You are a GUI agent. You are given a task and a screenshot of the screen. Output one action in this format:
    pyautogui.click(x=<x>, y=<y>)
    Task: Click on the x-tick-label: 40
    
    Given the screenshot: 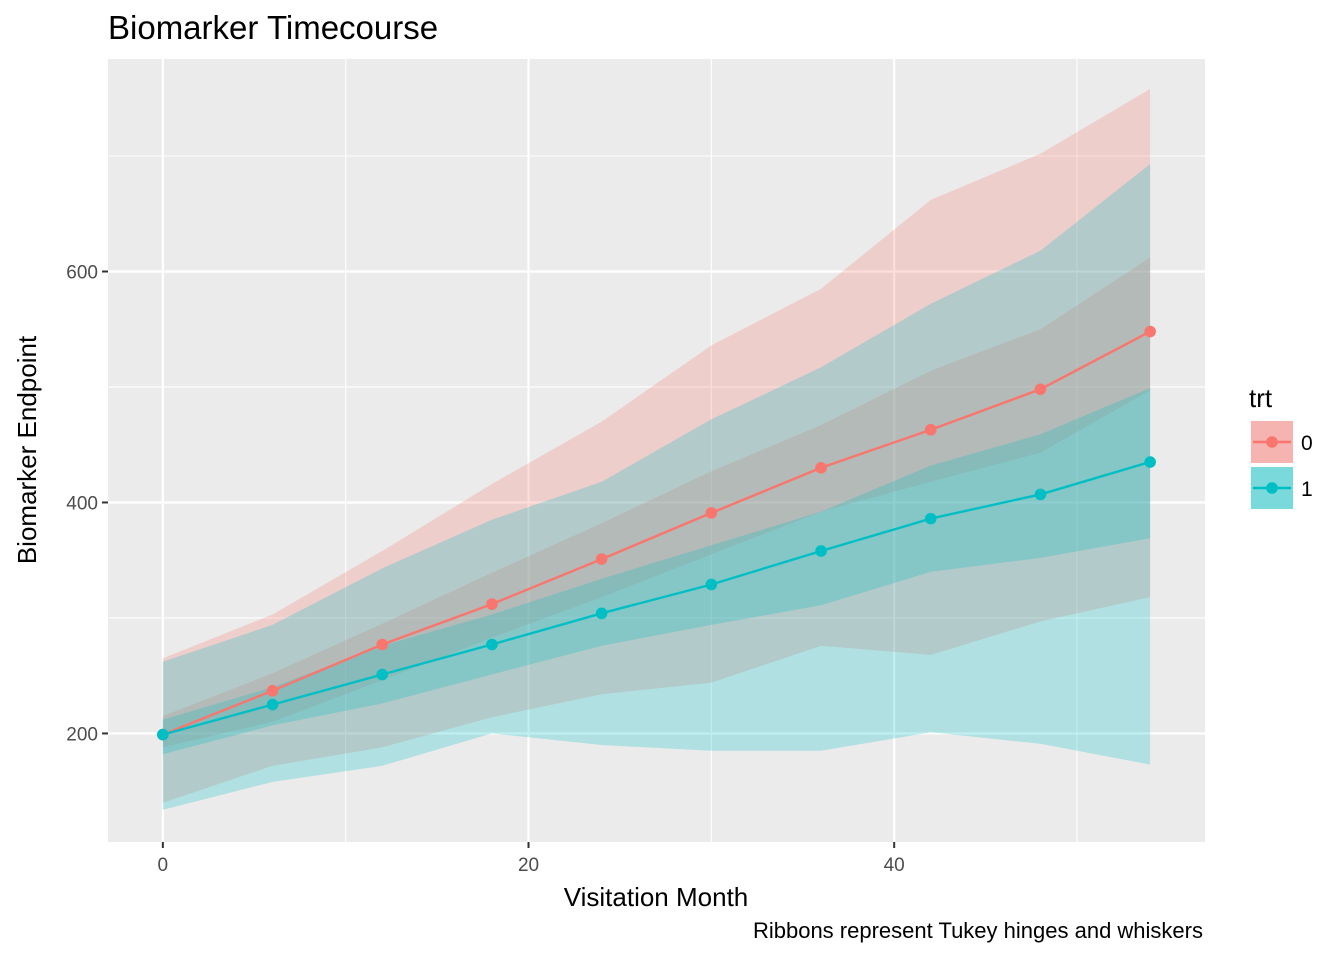 What is the action you would take?
    pyautogui.click(x=894, y=865)
    